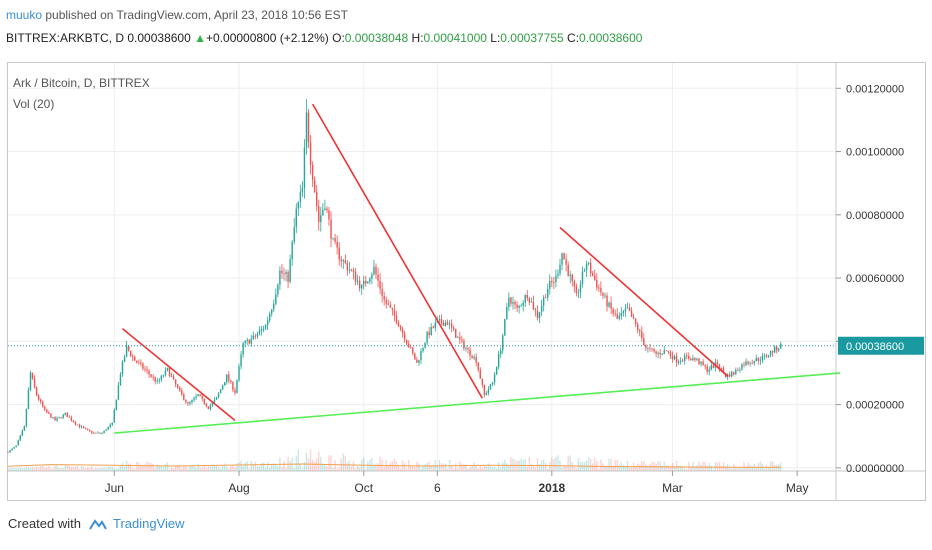 The height and width of the screenshot is (550, 932). What do you see at coordinates (455, 38) in the screenshot?
I see `high-value: 0.00041000` at bounding box center [455, 38].